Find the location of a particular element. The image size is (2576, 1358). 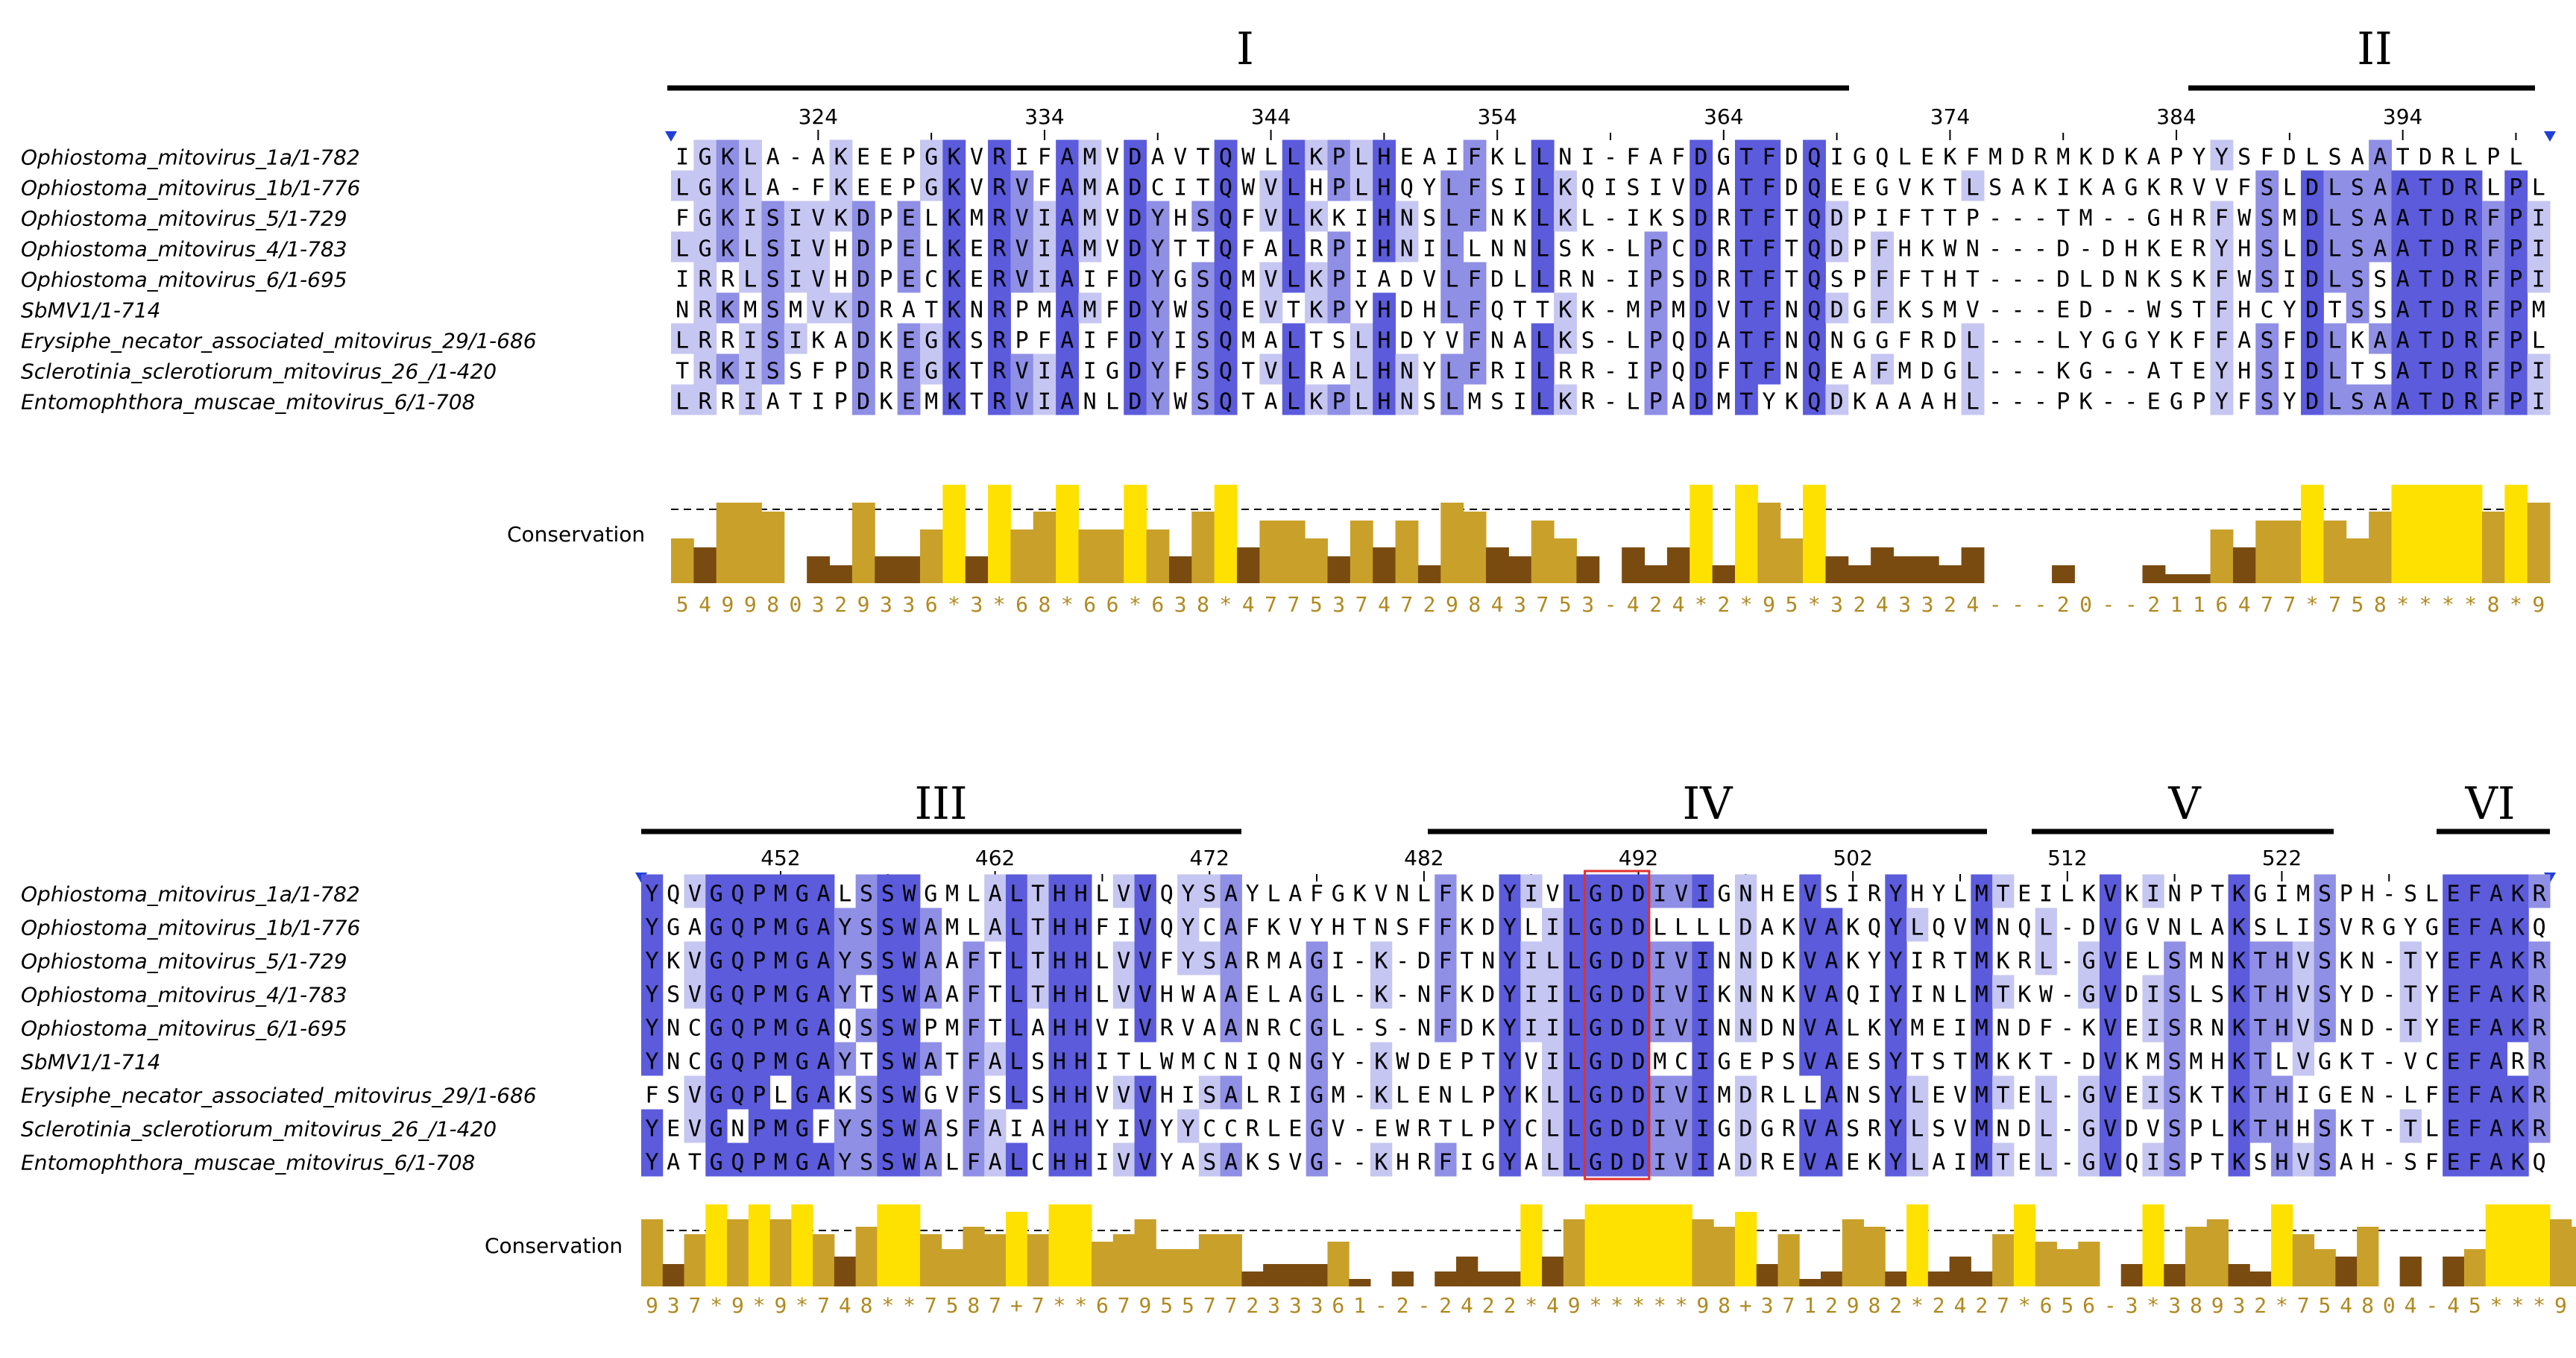

residue: Y is located at coordinates (1187, 1129).